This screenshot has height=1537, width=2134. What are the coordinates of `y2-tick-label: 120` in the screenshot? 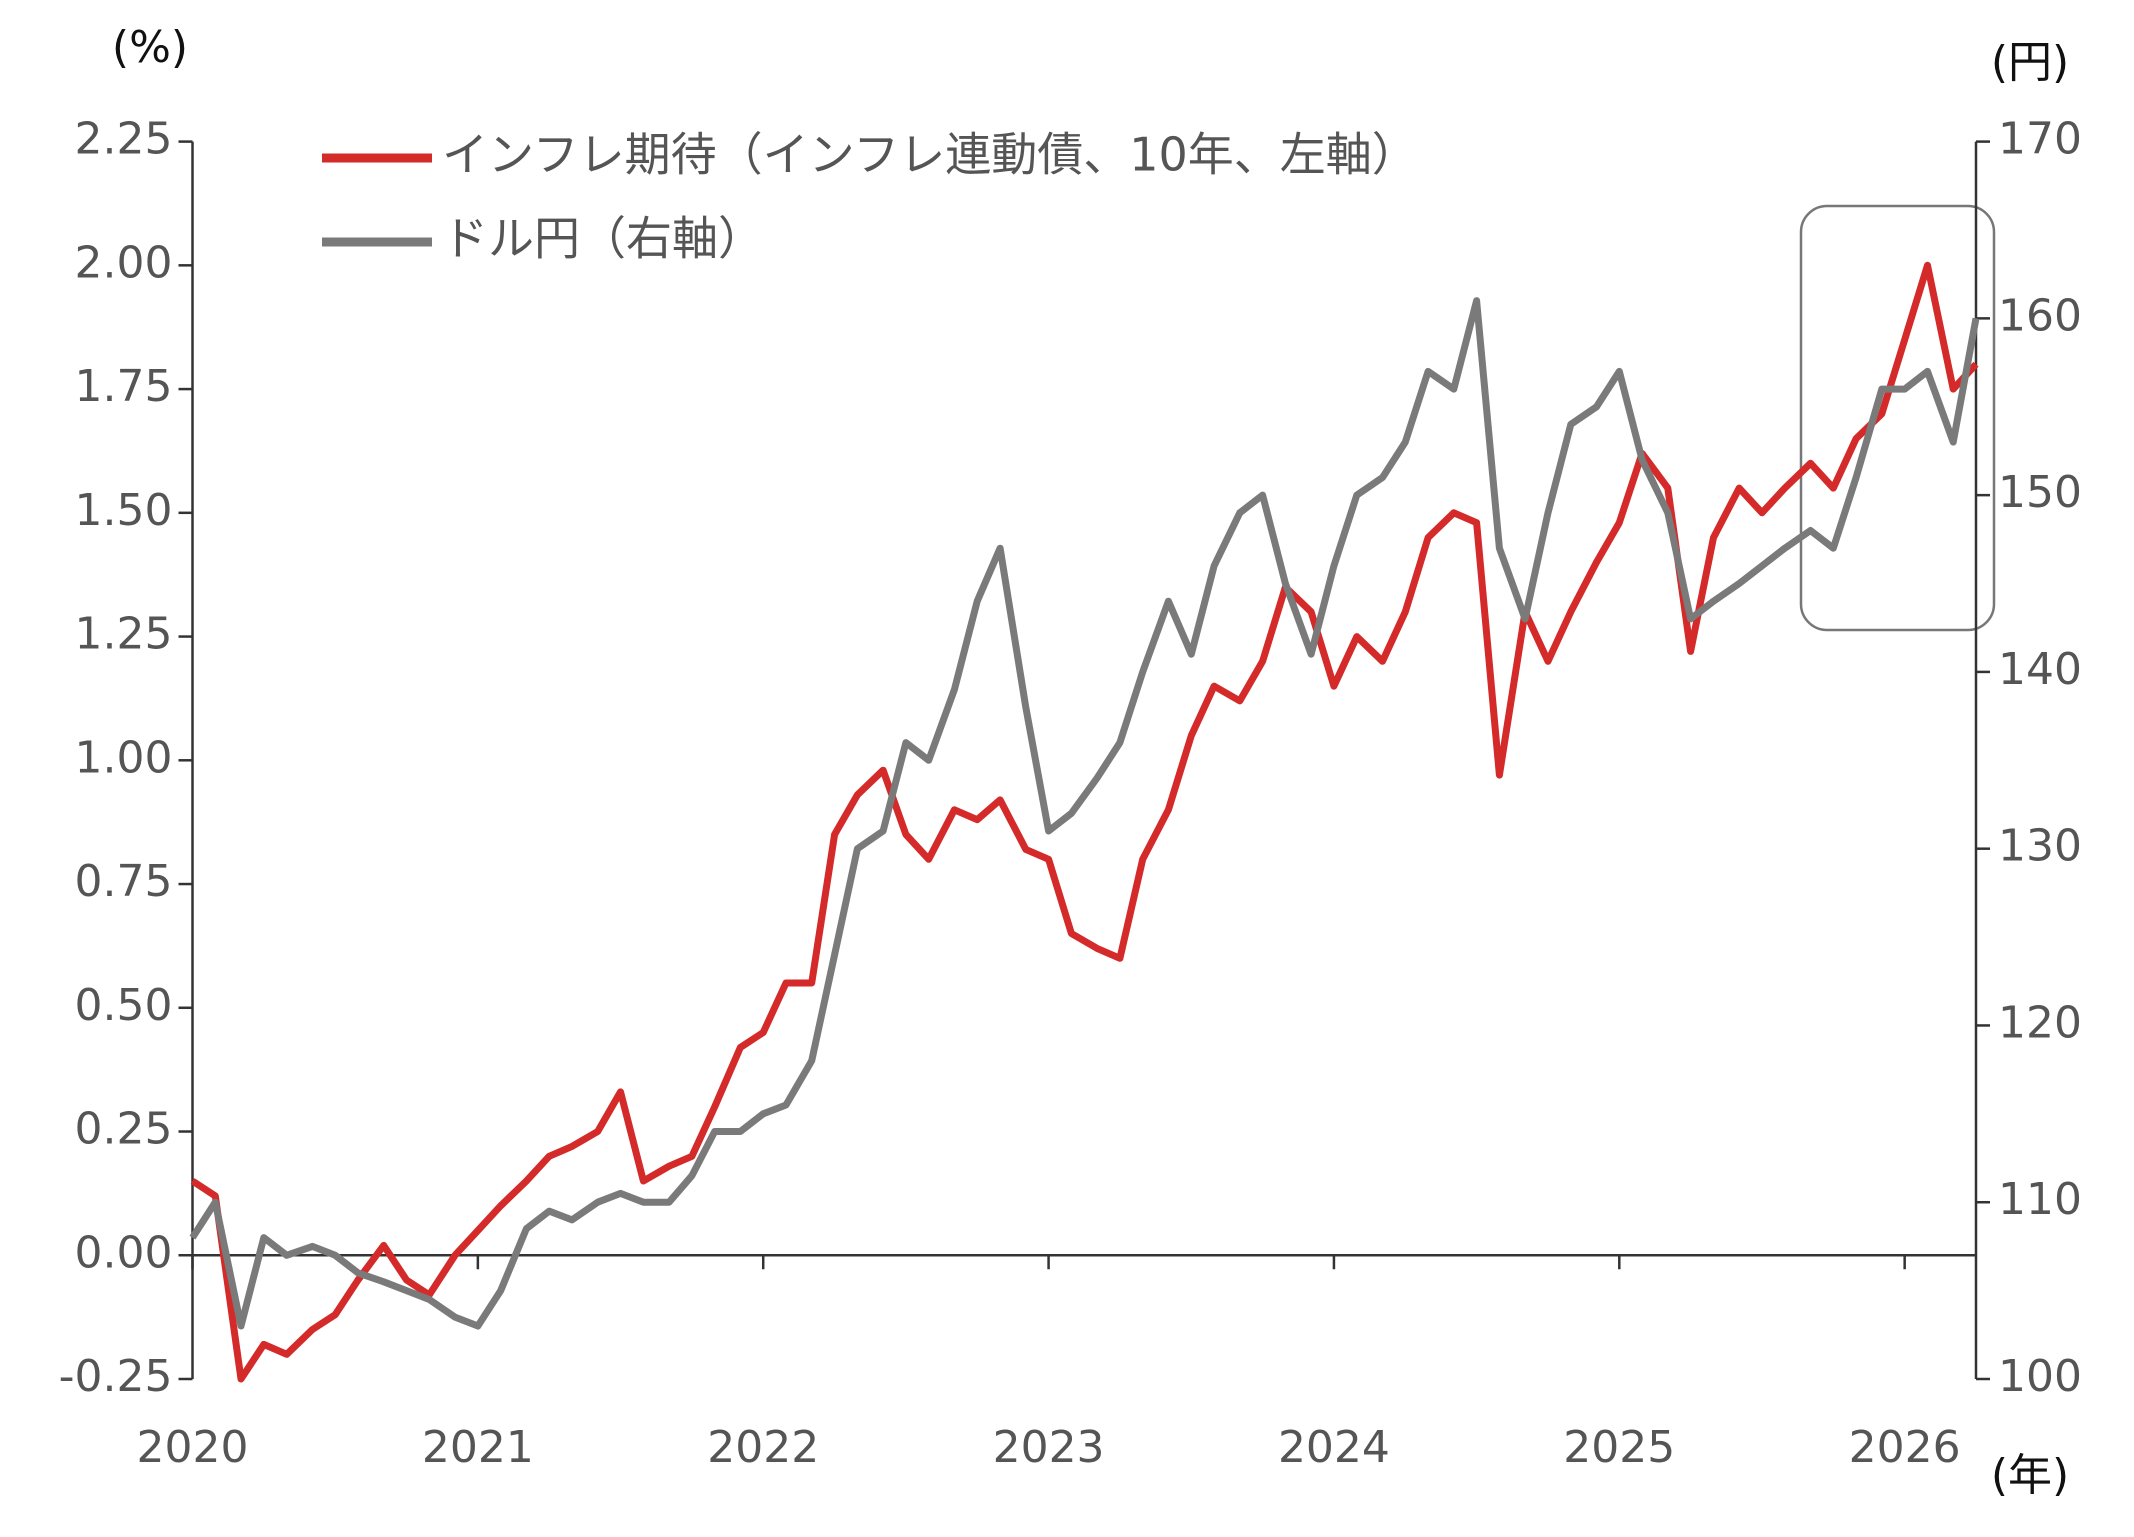 It's located at (2040, 1022).